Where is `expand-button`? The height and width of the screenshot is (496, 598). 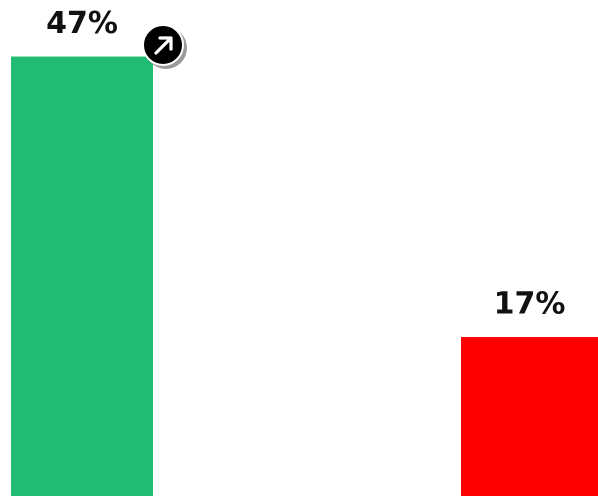
expand-button is located at coordinates (164, 46).